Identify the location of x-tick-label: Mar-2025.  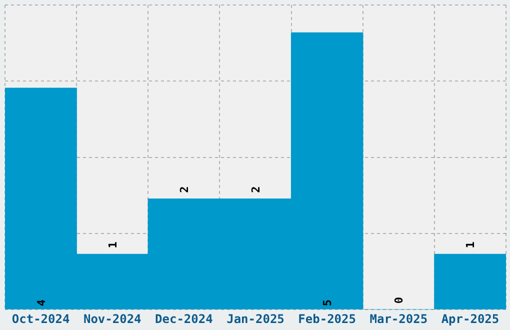
(399, 319).